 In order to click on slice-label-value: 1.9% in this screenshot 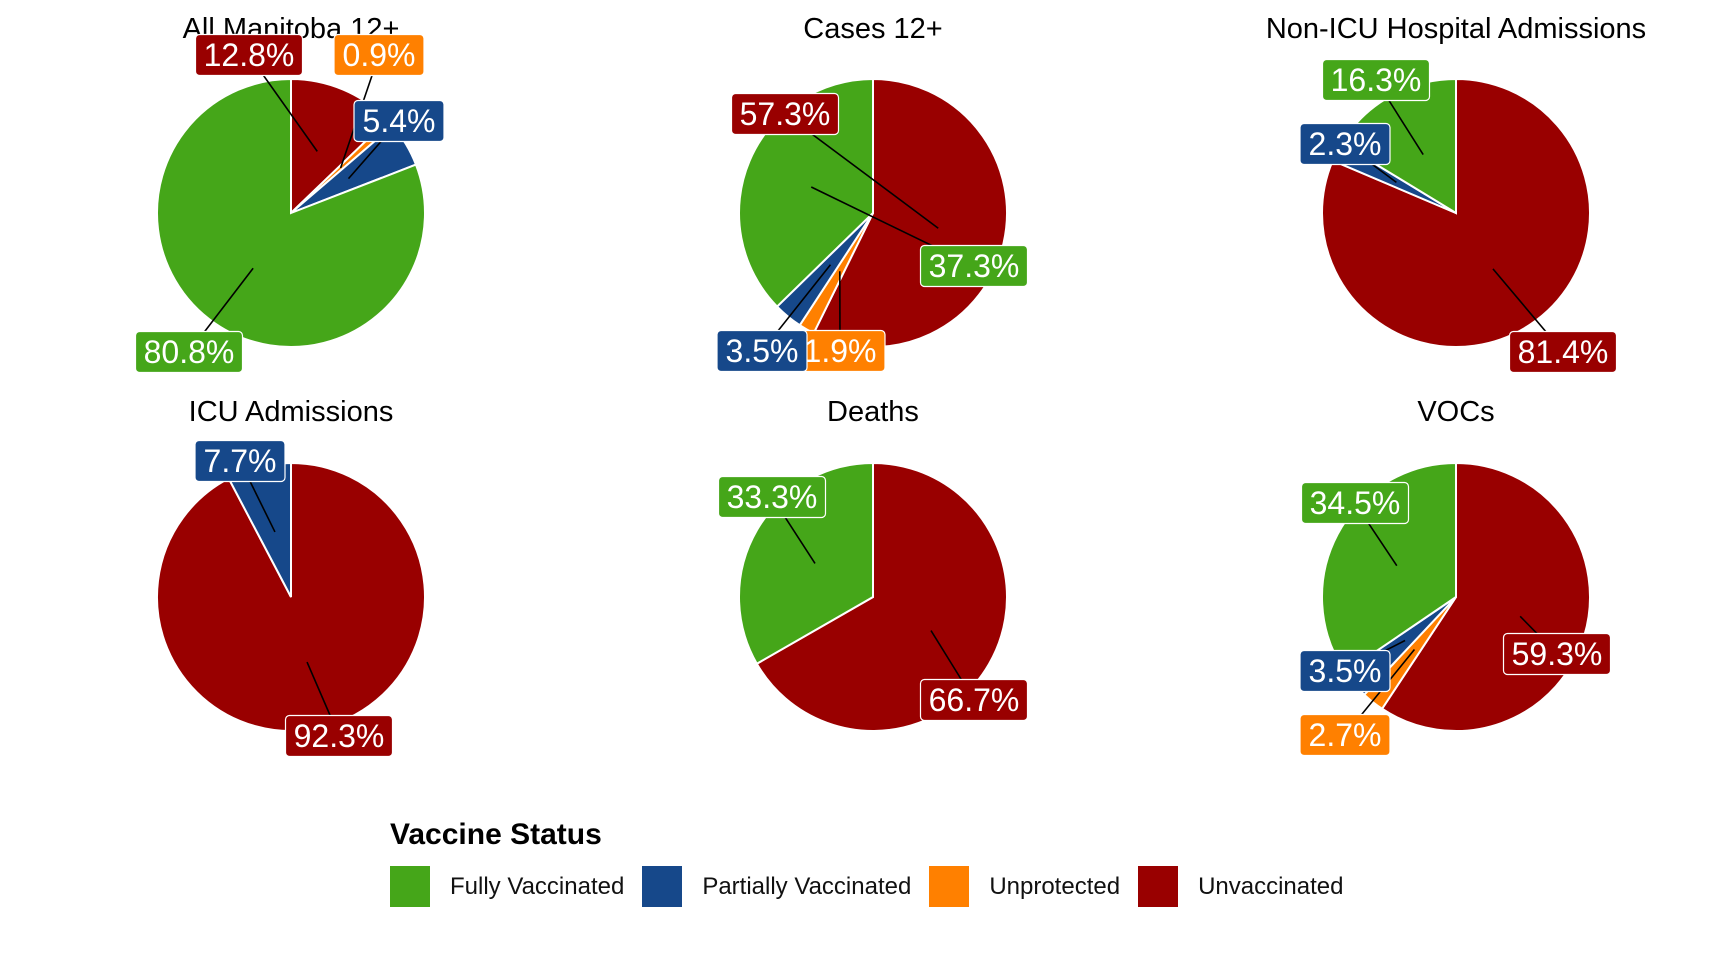, I will do `click(840, 351)`.